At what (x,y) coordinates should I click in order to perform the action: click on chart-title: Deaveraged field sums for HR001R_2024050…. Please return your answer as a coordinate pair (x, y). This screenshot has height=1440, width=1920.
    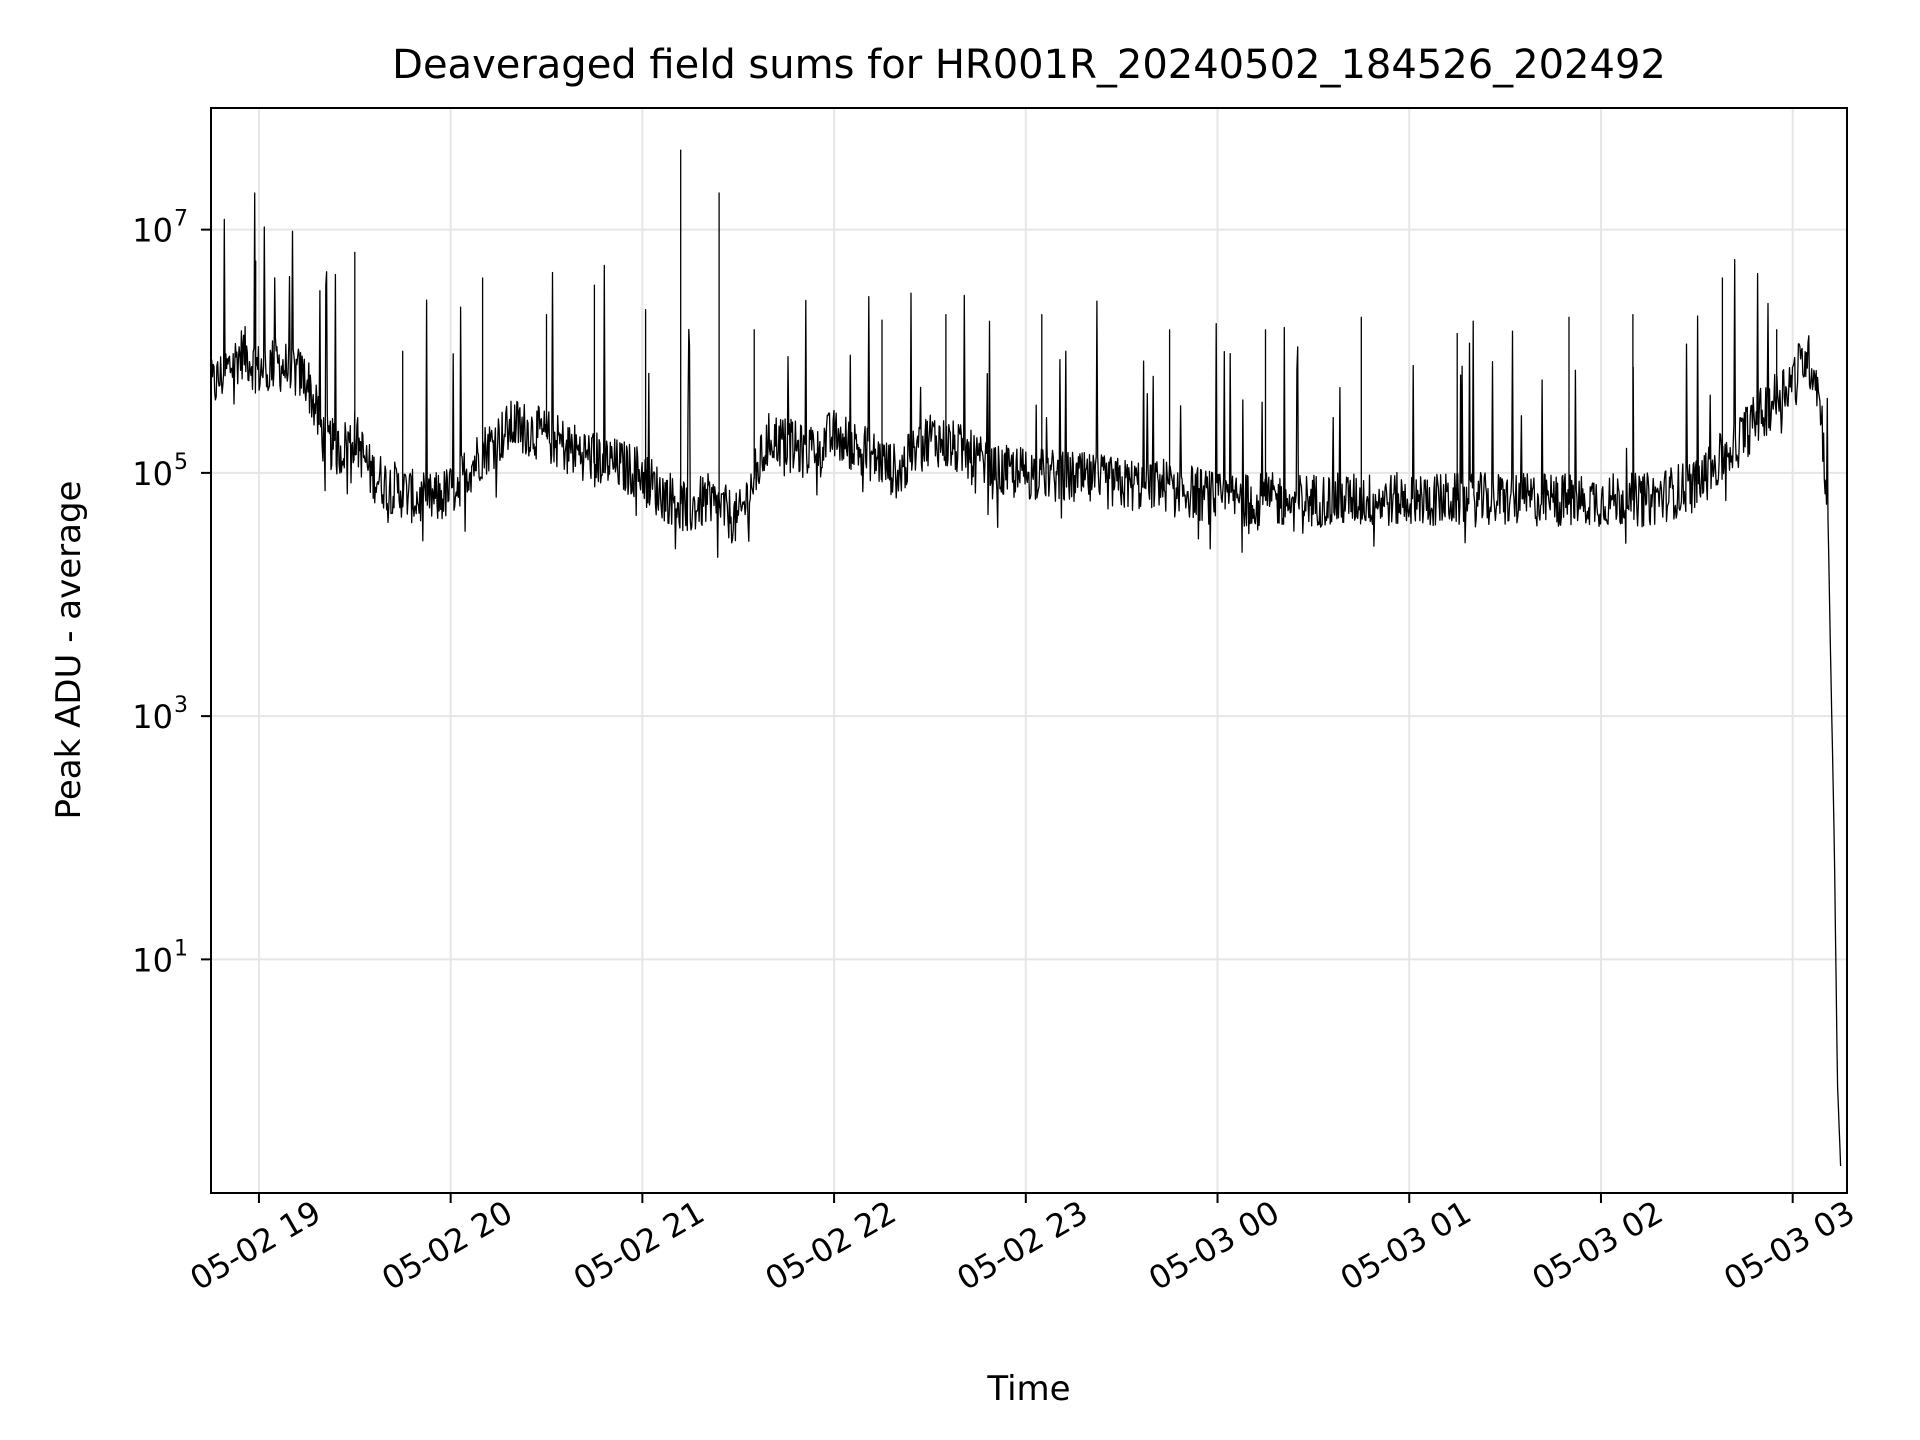
    Looking at the image, I should click on (1029, 65).